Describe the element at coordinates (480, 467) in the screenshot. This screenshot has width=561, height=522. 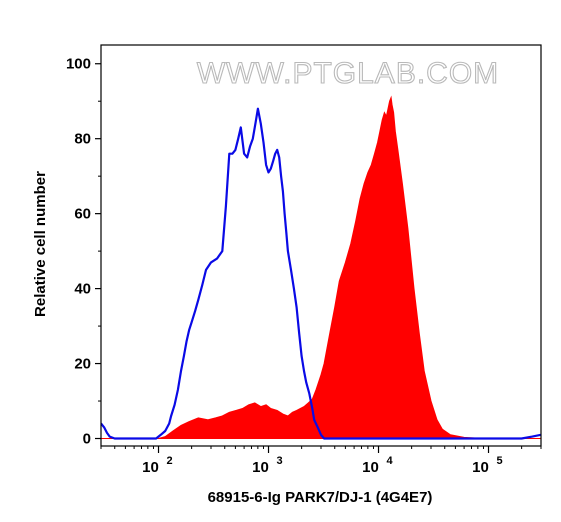
I see `x-tick-label-100000: 10` at that location.